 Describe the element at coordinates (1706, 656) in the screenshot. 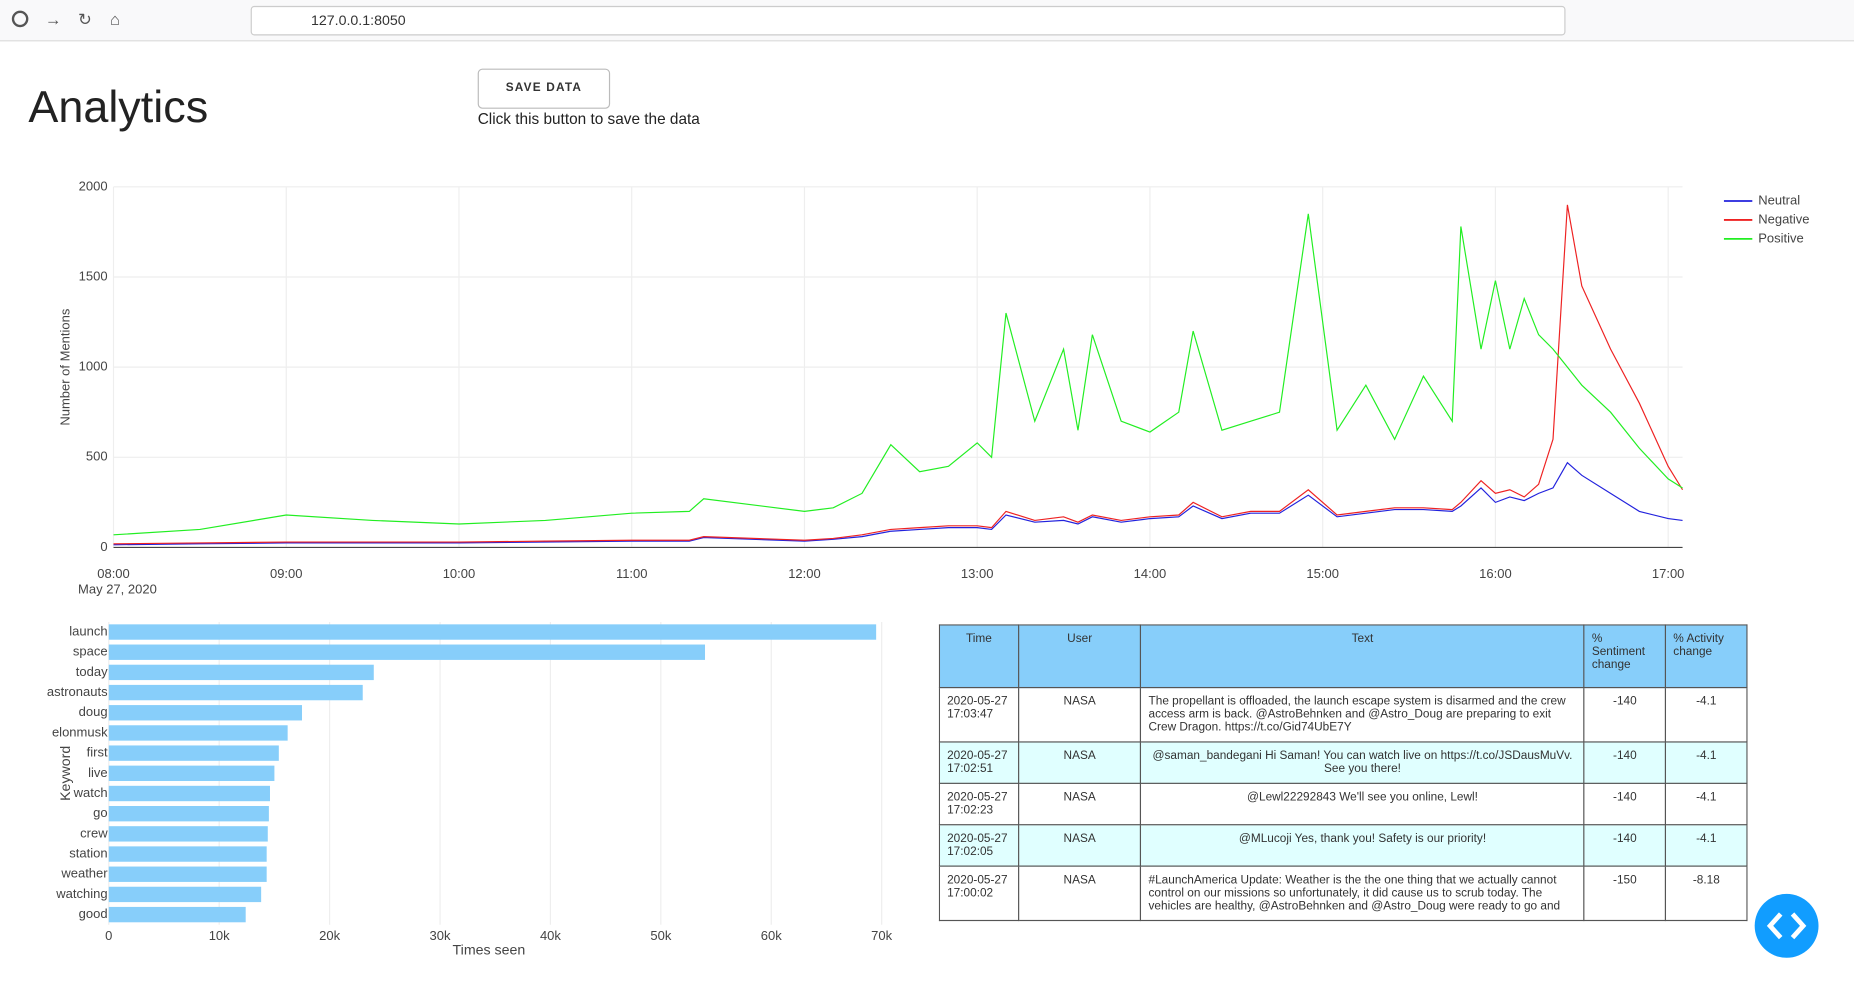

I see `column-header: % Activity change` at that location.